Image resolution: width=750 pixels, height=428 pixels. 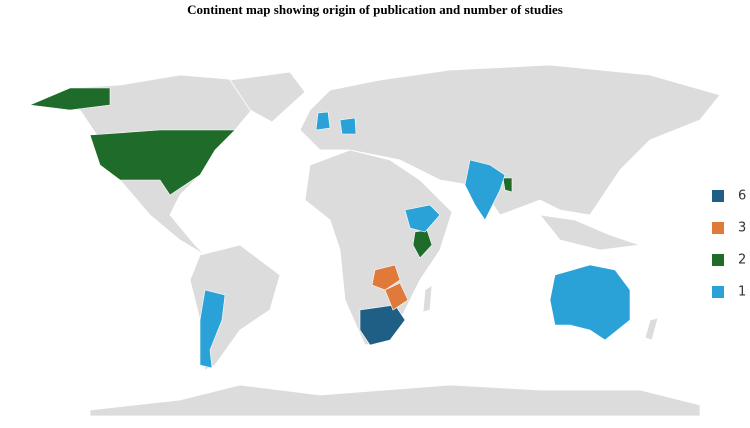 What do you see at coordinates (742, 196) in the screenshot?
I see `legend-label: 6` at bounding box center [742, 196].